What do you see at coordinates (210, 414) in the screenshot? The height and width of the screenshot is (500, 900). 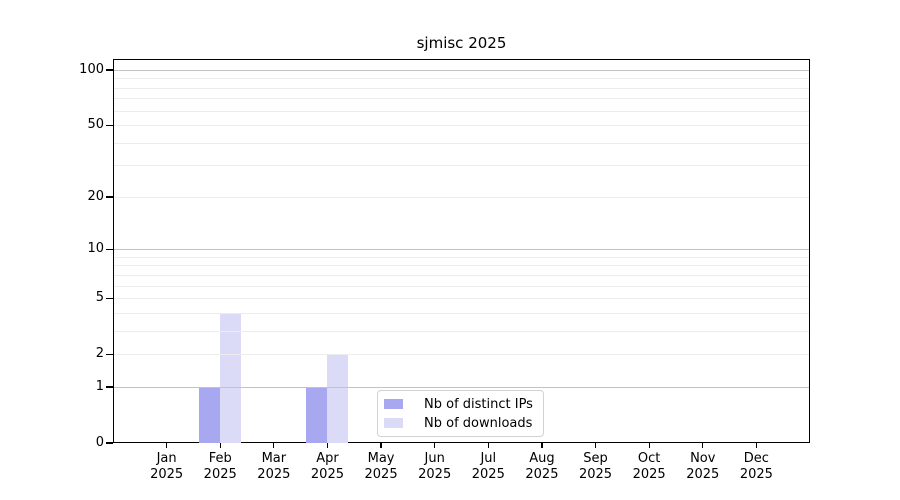 I see `bar-nb-of-distinct-ips-feb-2025` at bounding box center [210, 414].